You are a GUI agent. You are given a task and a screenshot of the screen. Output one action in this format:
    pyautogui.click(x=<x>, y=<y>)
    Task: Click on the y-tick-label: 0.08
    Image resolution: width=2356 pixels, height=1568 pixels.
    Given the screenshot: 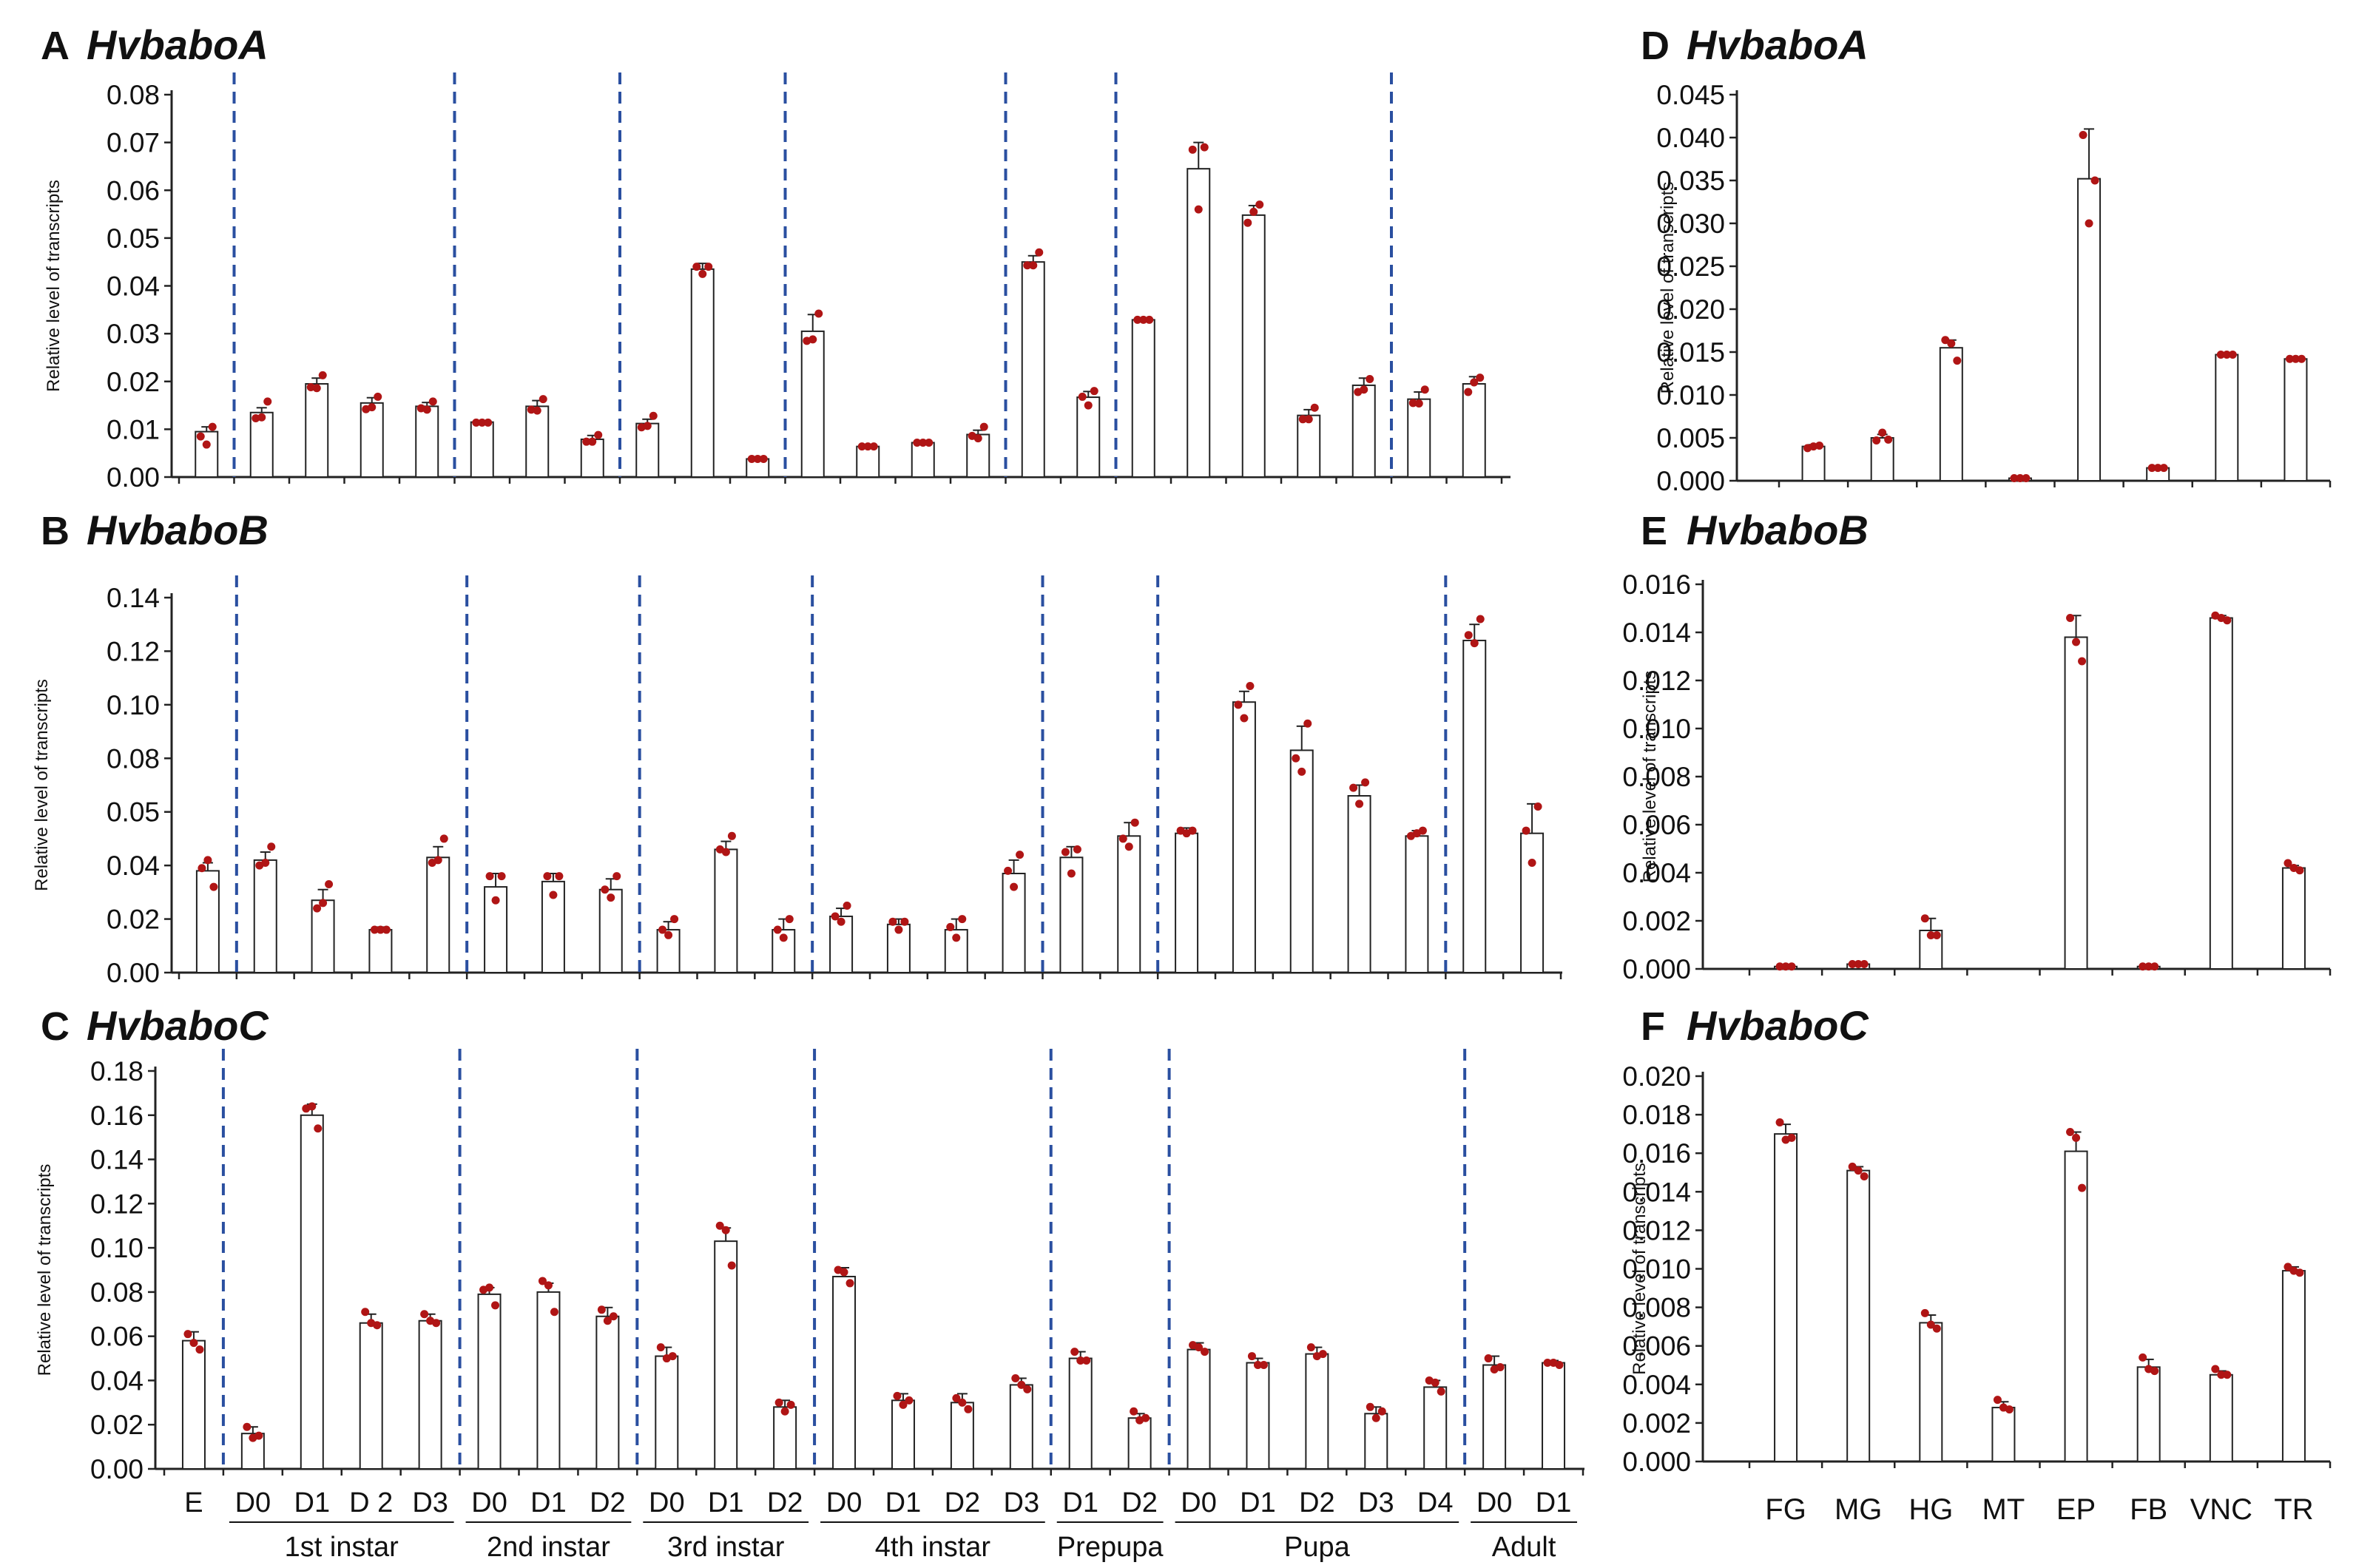 What is the action you would take?
    pyautogui.click(x=117, y=1292)
    